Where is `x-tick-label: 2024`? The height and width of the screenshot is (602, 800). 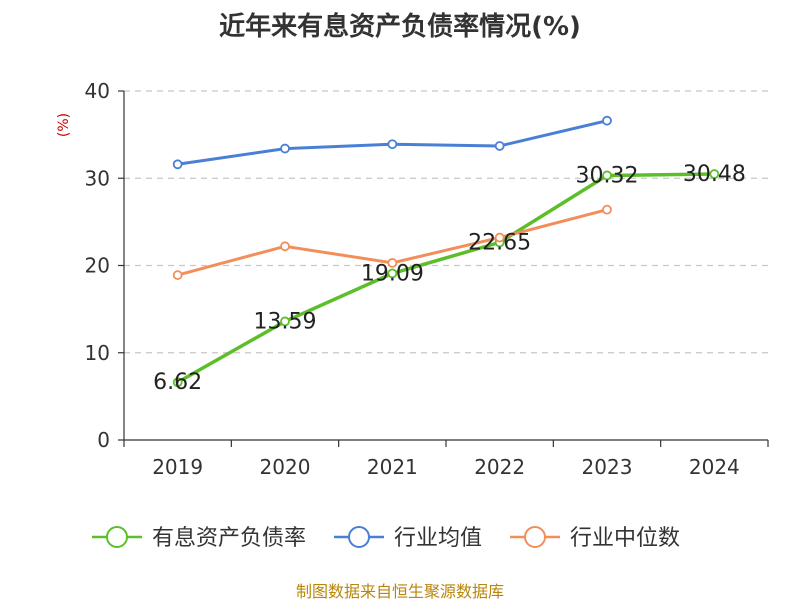 x-tick-label: 2024 is located at coordinates (714, 467).